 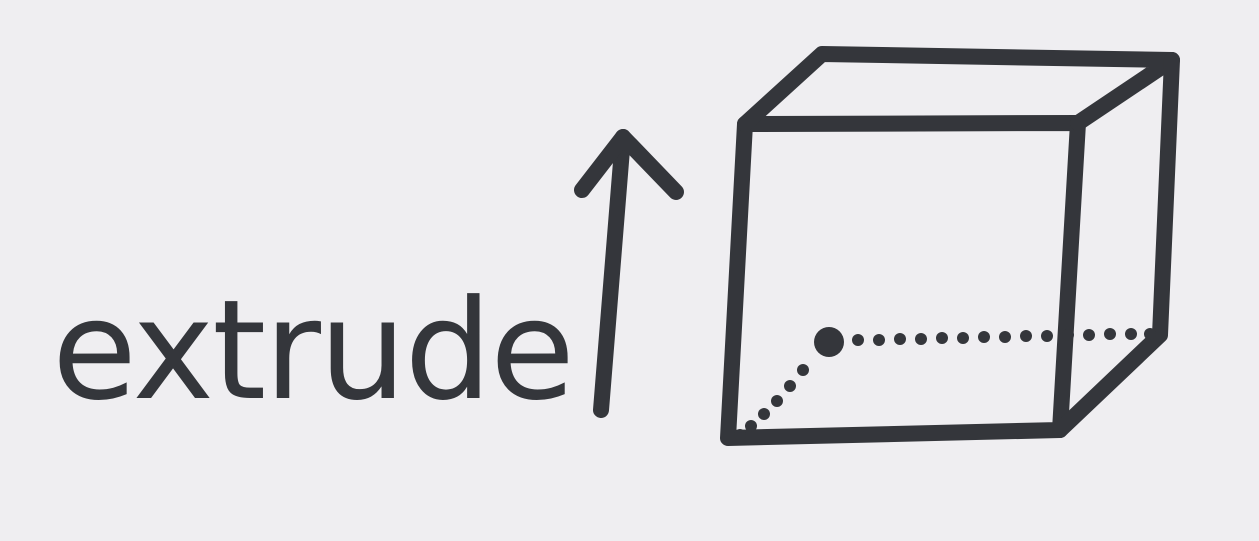 What do you see at coordinates (629, 164) in the screenshot?
I see `arrow-head` at bounding box center [629, 164].